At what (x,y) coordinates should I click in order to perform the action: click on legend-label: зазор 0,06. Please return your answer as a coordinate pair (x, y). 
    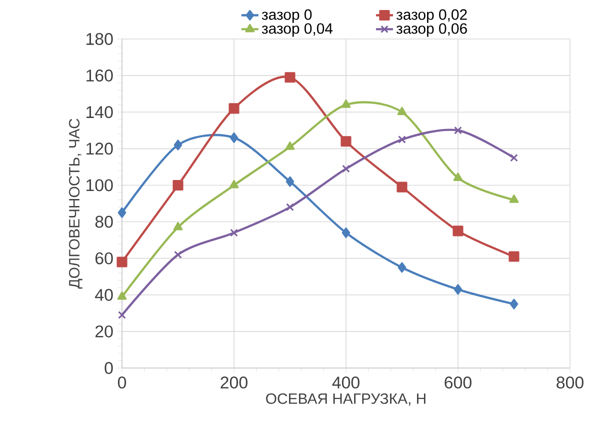
    Looking at the image, I should click on (431, 30).